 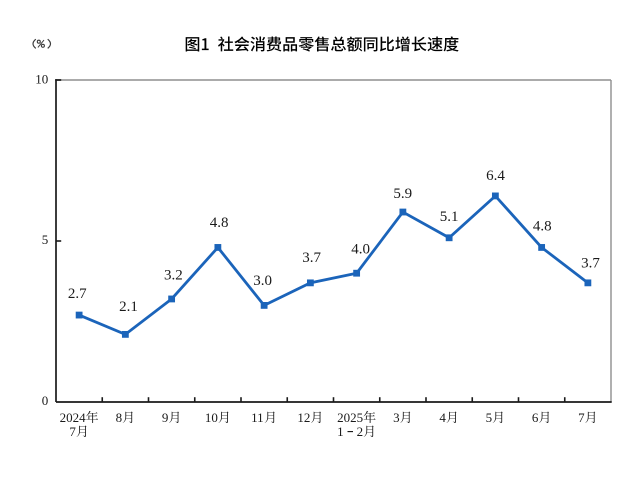 What do you see at coordinates (165, 417) in the screenshot?
I see `svg-text: 9` at bounding box center [165, 417].